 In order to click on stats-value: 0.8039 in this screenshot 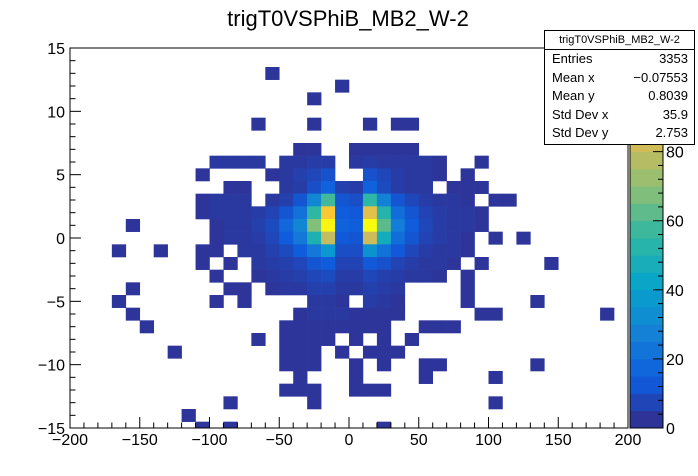, I will do `click(668, 96)`.